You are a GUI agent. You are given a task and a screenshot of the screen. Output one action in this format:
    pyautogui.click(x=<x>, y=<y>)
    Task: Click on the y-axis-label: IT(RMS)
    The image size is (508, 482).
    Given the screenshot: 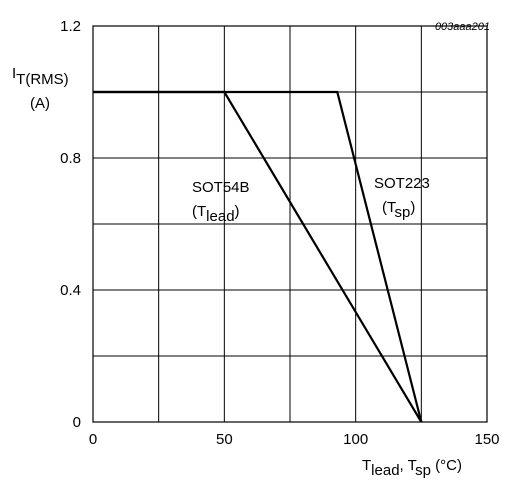 What is the action you would take?
    pyautogui.click(x=40, y=76)
    